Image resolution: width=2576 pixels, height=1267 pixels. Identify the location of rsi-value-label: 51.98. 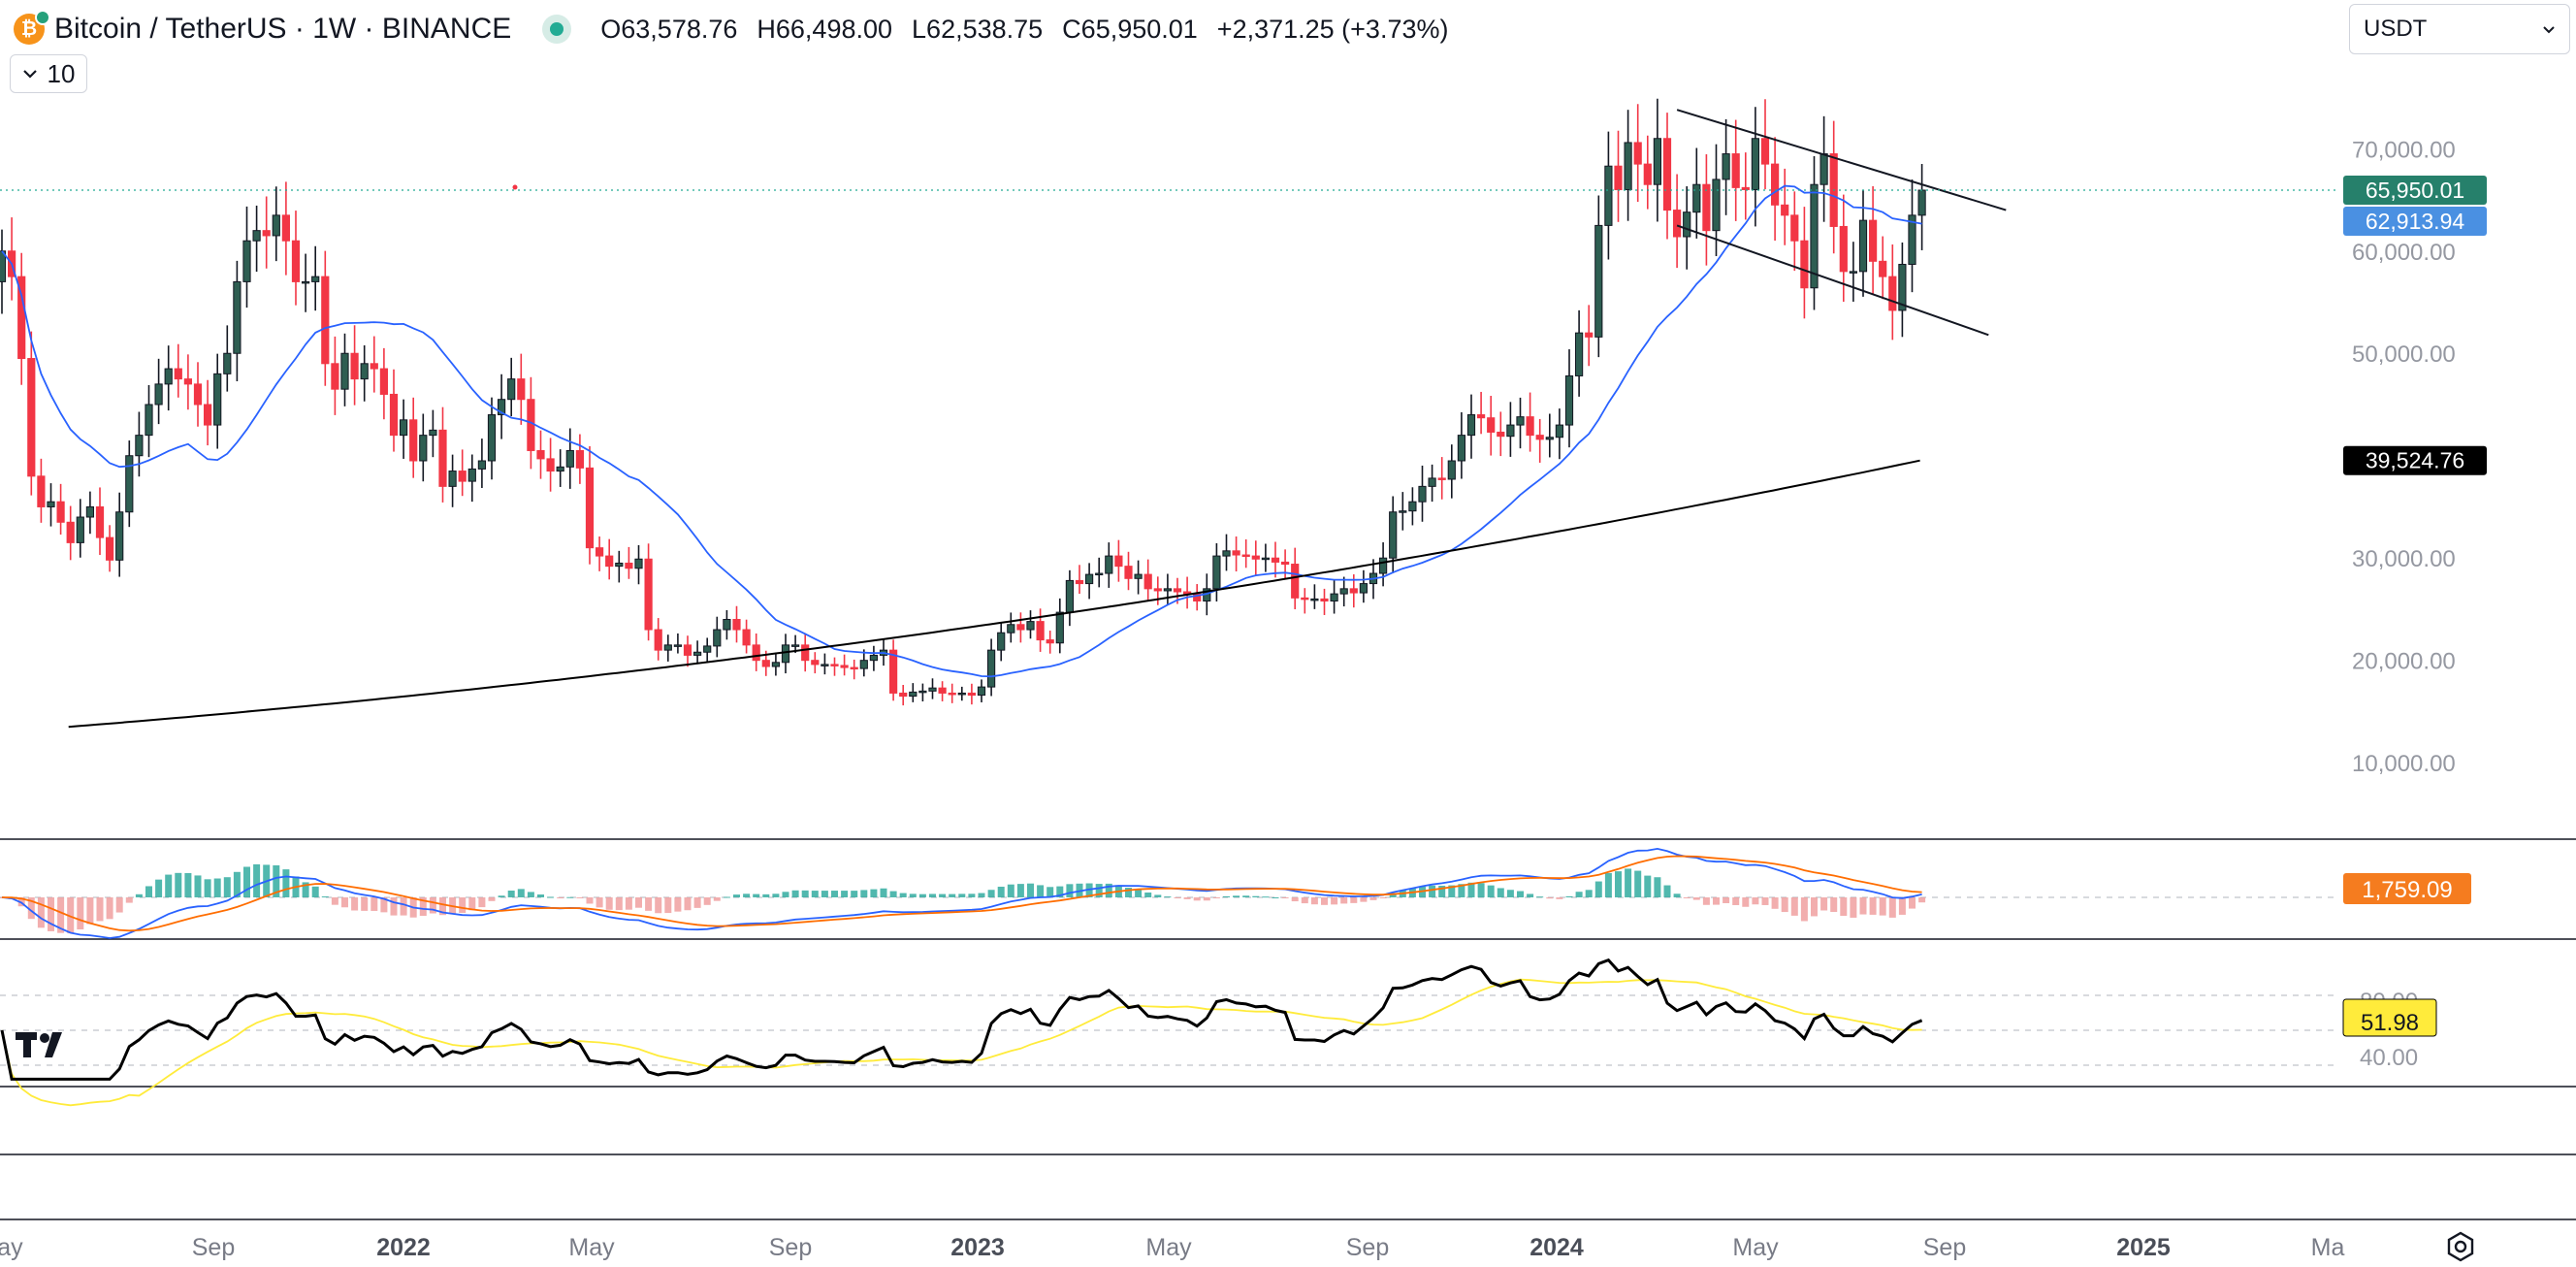
(2389, 1017).